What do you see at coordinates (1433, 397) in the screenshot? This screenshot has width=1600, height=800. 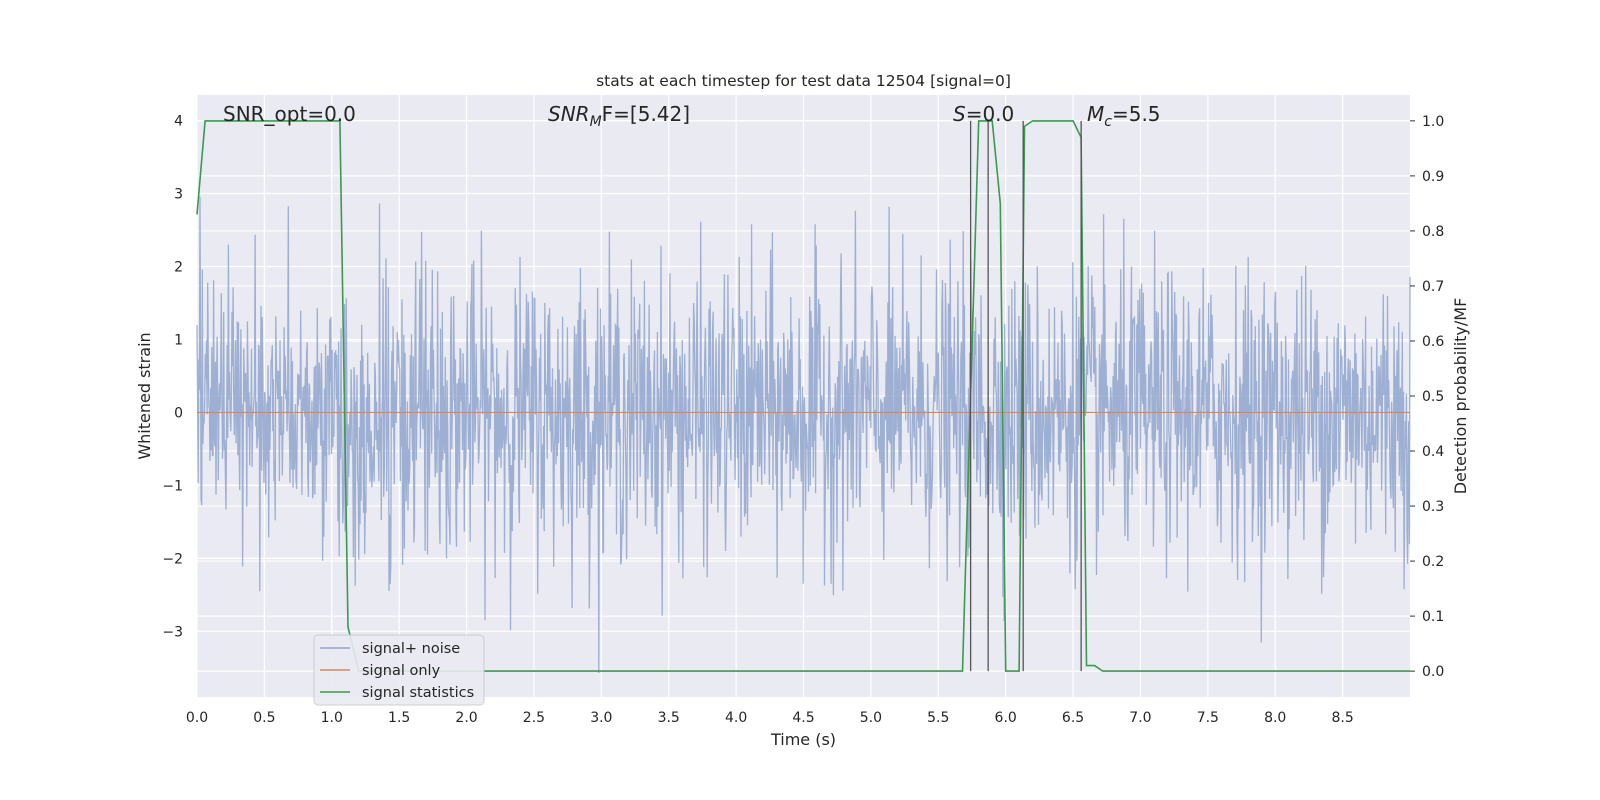 I see `y-tick-label-right: 0.5` at bounding box center [1433, 397].